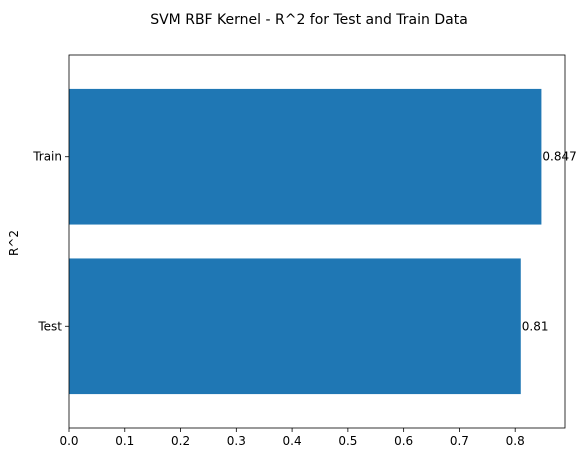  Describe the element at coordinates (559, 157) in the screenshot. I see `value-label-train: 0.847` at that location.